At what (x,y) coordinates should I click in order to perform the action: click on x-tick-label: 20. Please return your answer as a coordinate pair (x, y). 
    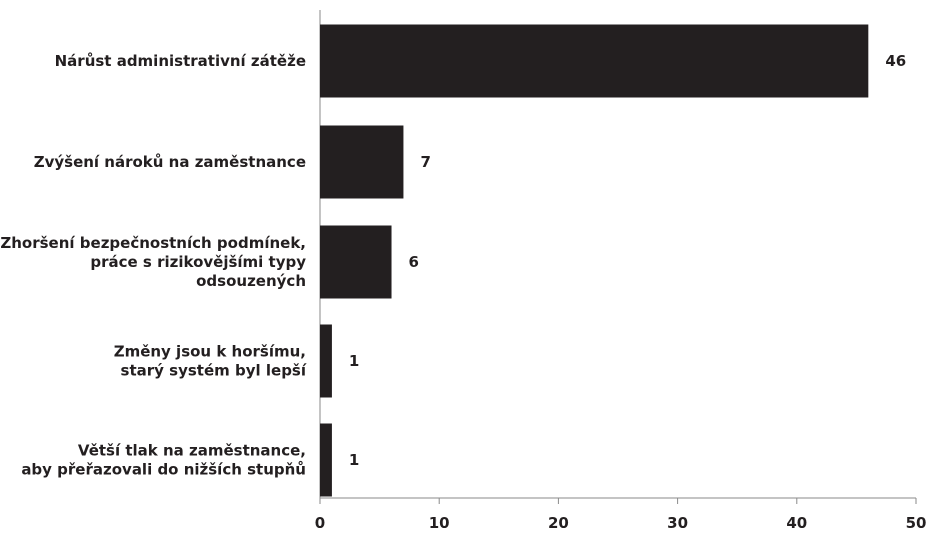
    Looking at the image, I should click on (558, 523).